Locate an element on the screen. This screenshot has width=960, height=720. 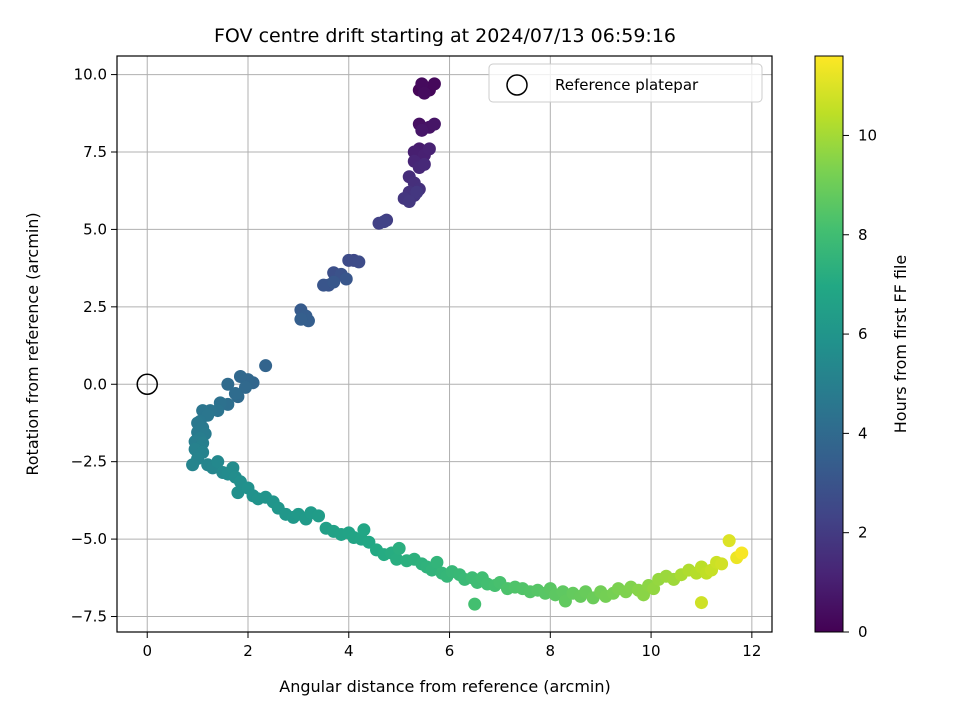
x-tick-label: 6 is located at coordinates (450, 651).